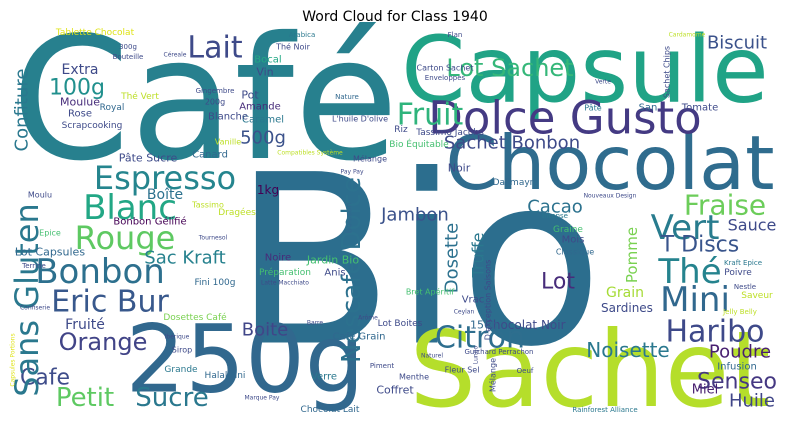 This screenshot has width=790, height=425. What do you see at coordinates (260, 107) in the screenshot?
I see `word: Amande` at bounding box center [260, 107].